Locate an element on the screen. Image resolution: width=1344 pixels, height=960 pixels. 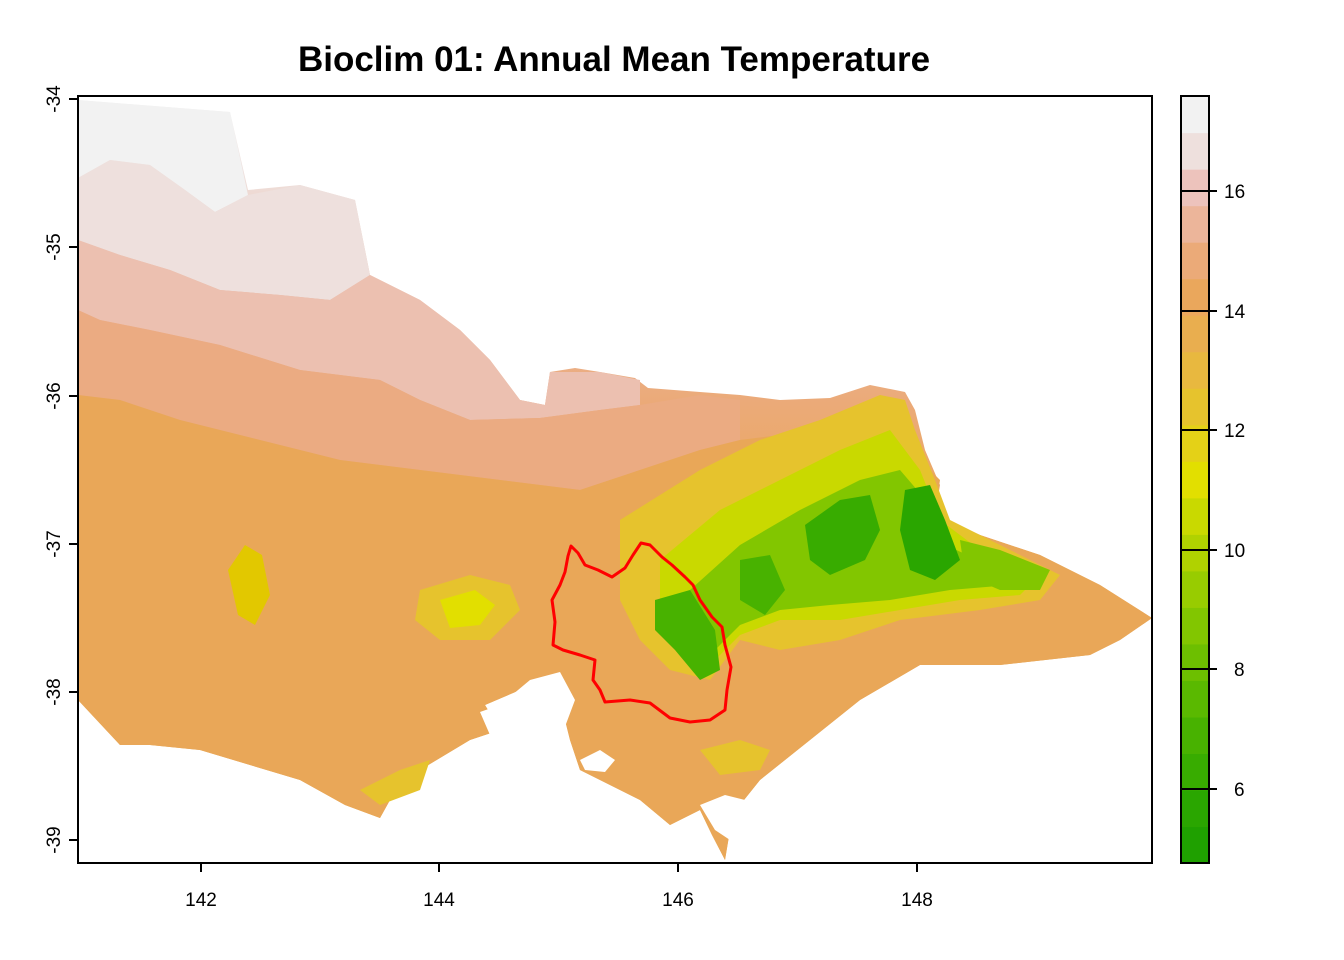
alpine-peaks is located at coordinates (842, 535).